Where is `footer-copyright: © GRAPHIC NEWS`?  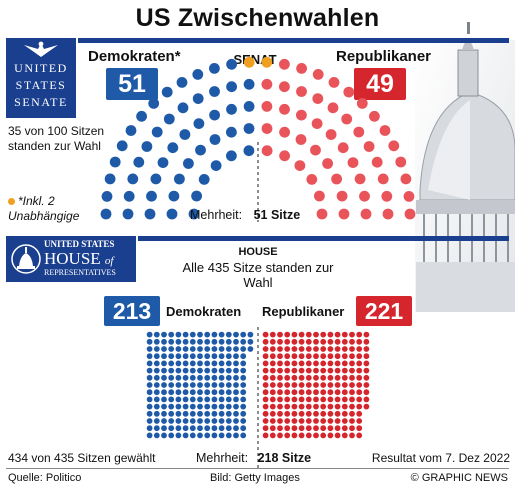
footer-copyright: © GRAPHIC NEWS is located at coordinates (459, 478).